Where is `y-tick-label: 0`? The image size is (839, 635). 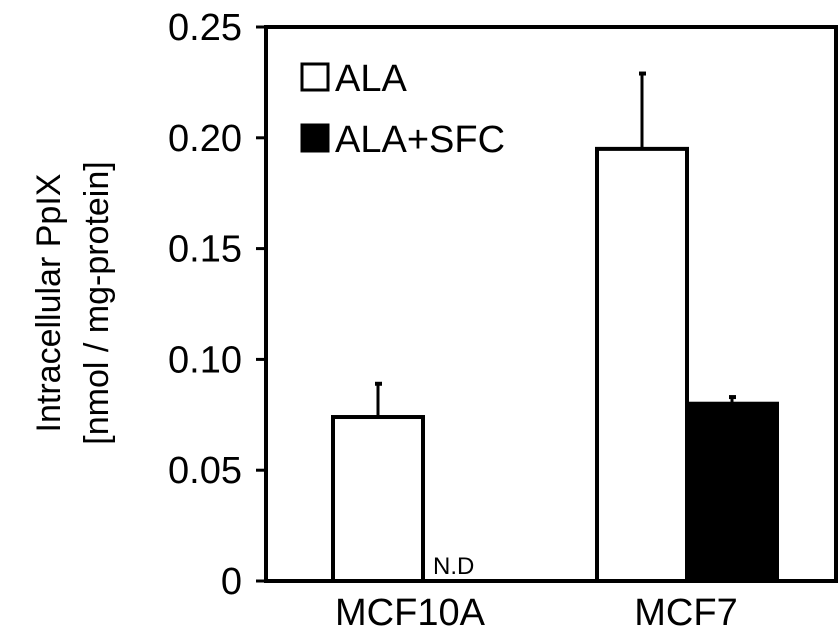 y-tick-label: 0 is located at coordinates (231, 582).